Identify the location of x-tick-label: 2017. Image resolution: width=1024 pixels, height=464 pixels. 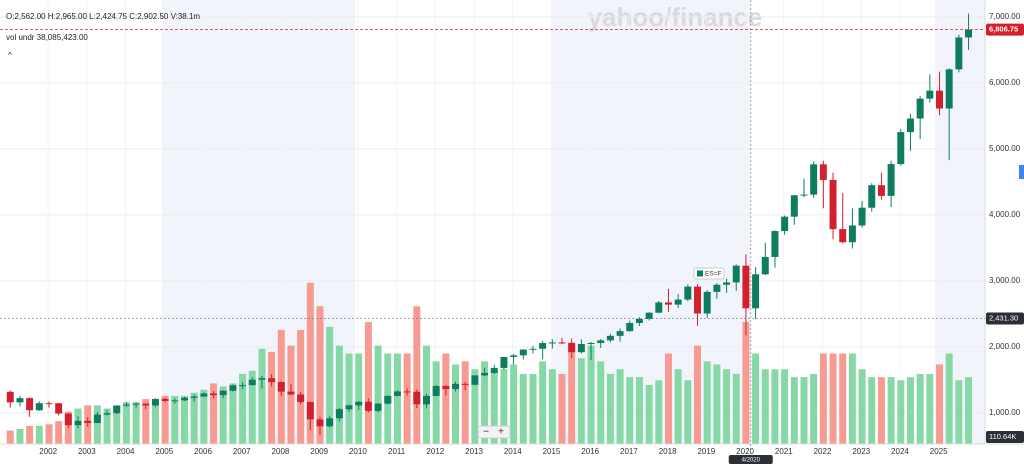
(629, 451).